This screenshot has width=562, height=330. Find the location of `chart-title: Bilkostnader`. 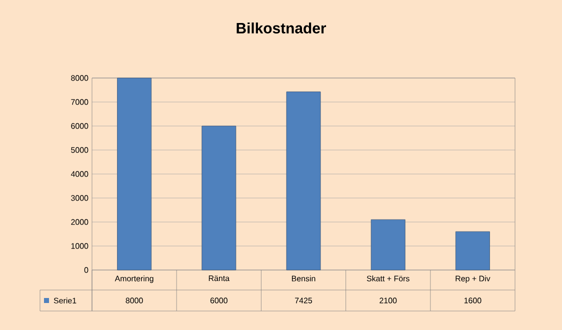

chart-title: Bilkostnader is located at coordinates (281, 28).